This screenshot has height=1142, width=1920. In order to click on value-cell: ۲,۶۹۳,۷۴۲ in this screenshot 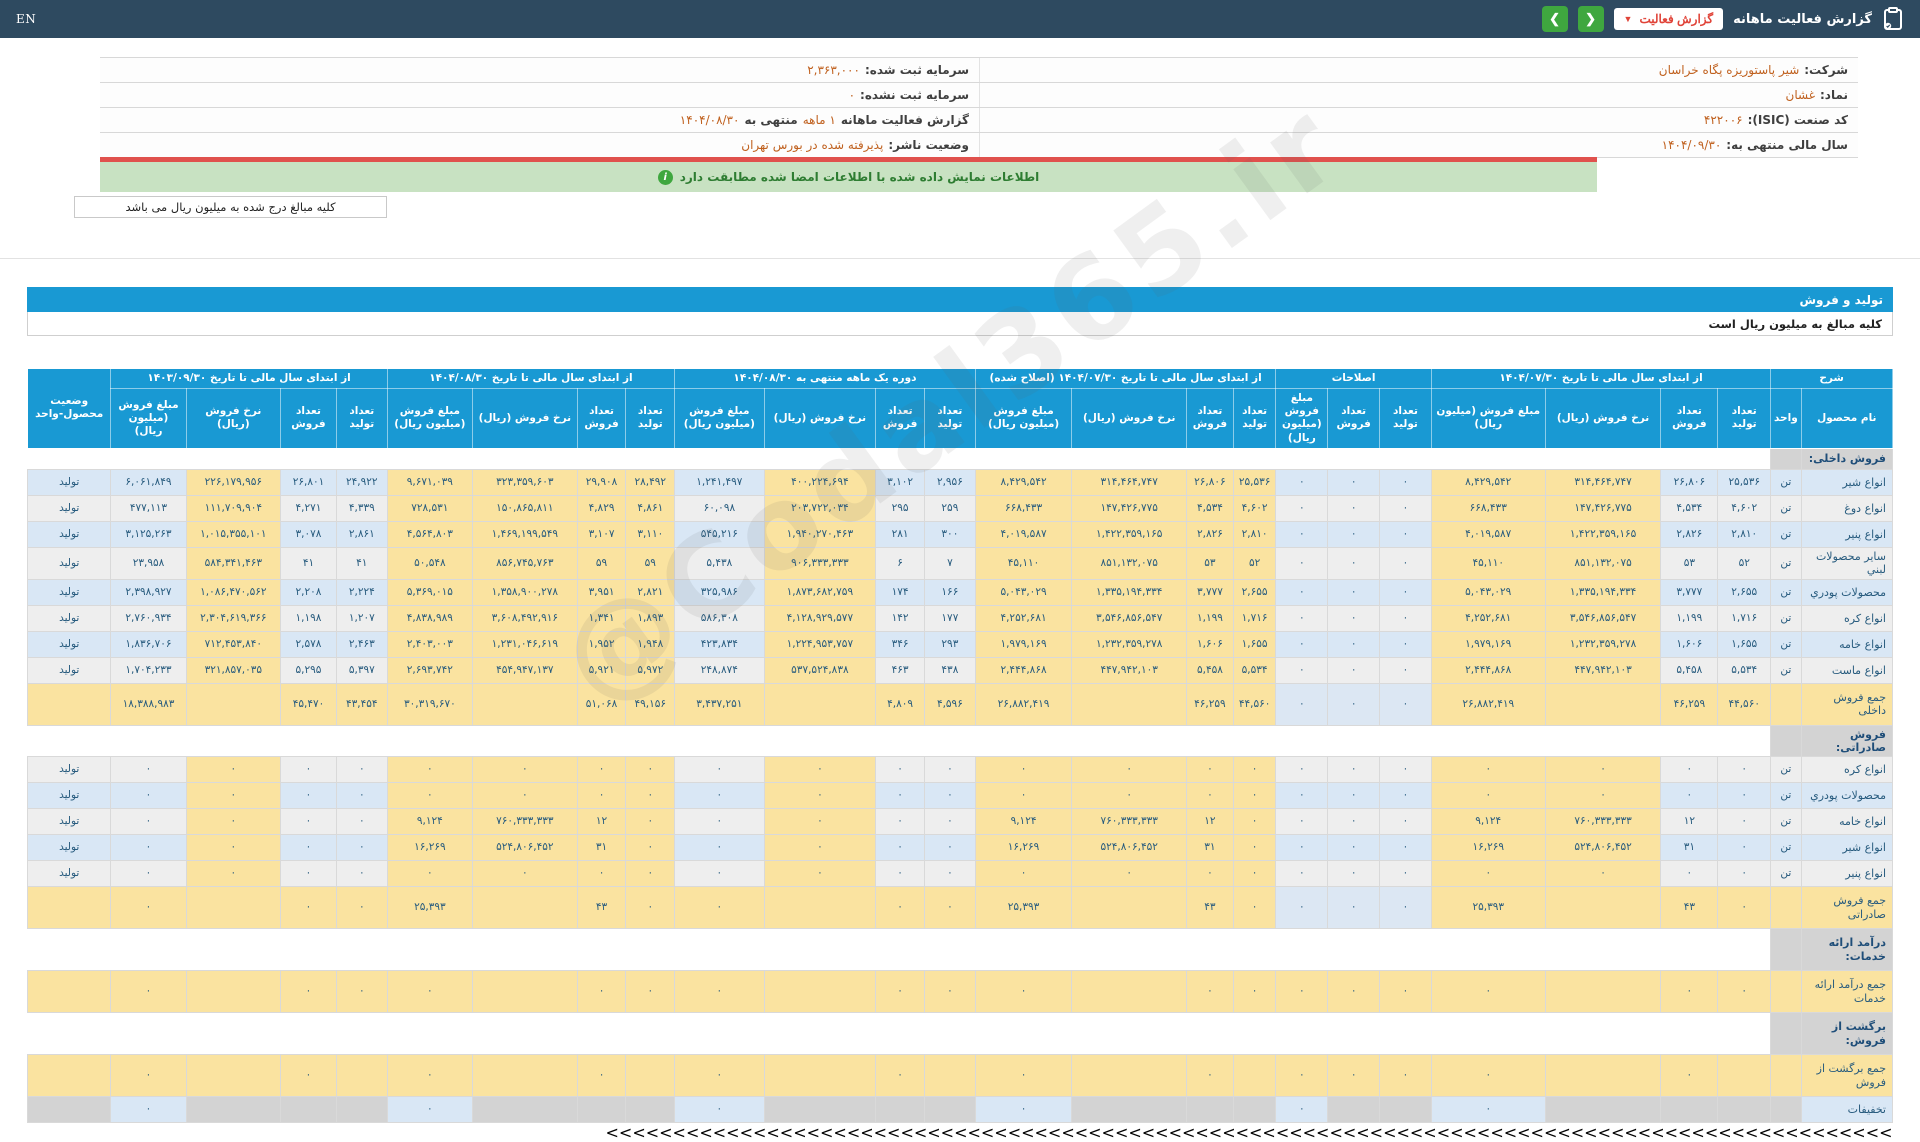, I will do `click(430, 670)`.